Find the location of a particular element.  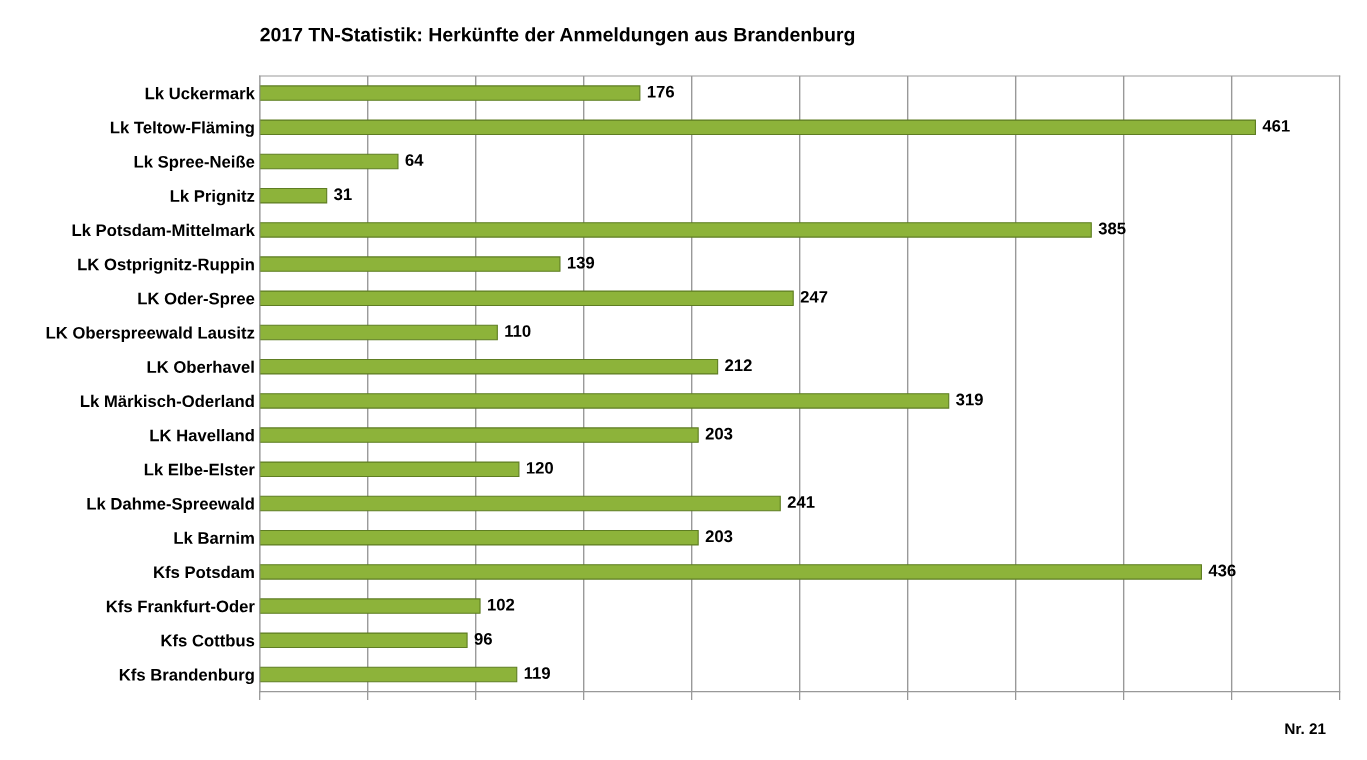

data-label: 139 is located at coordinates (581, 262).